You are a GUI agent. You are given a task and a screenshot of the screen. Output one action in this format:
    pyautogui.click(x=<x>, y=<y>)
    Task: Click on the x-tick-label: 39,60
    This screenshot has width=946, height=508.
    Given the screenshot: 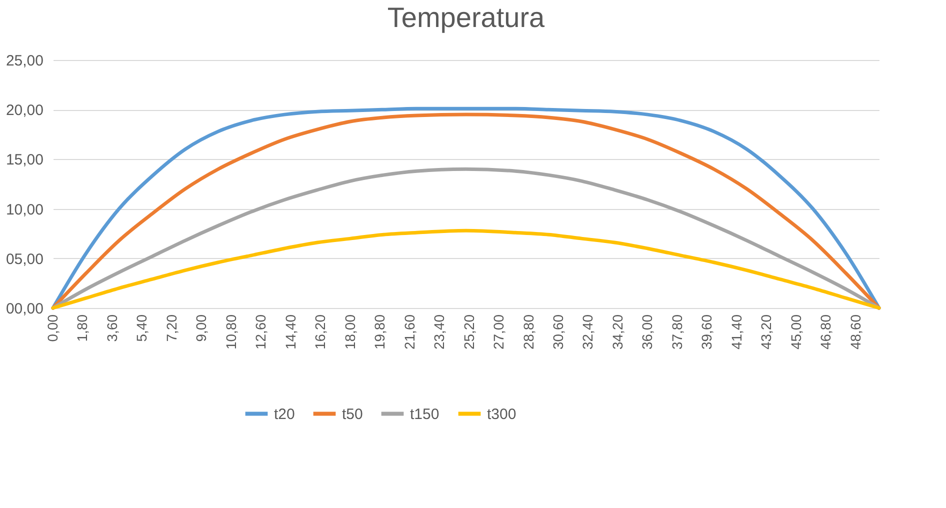 What is the action you would take?
    pyautogui.click(x=706, y=332)
    